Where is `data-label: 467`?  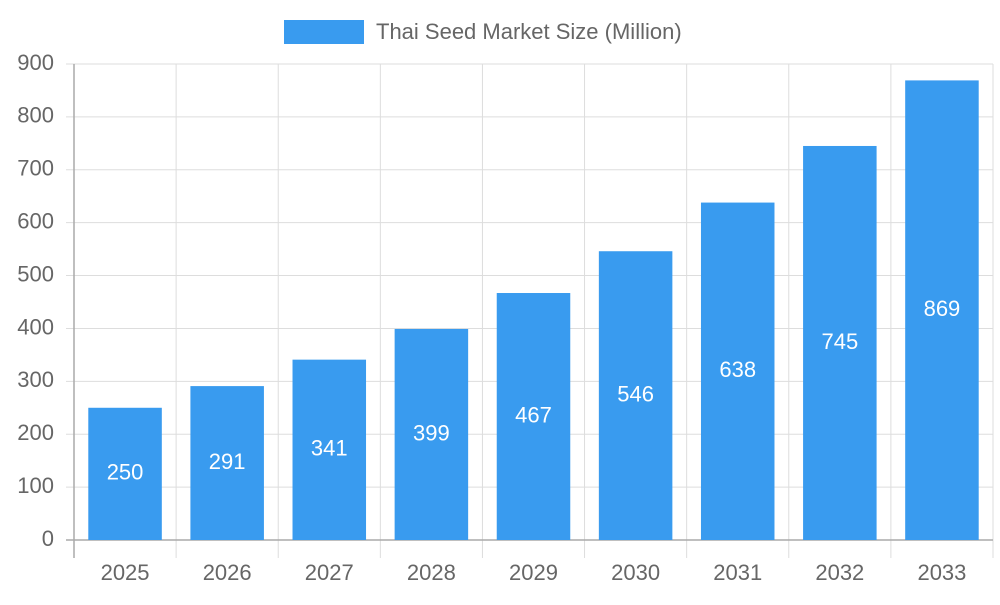
data-label: 467 is located at coordinates (533, 414).